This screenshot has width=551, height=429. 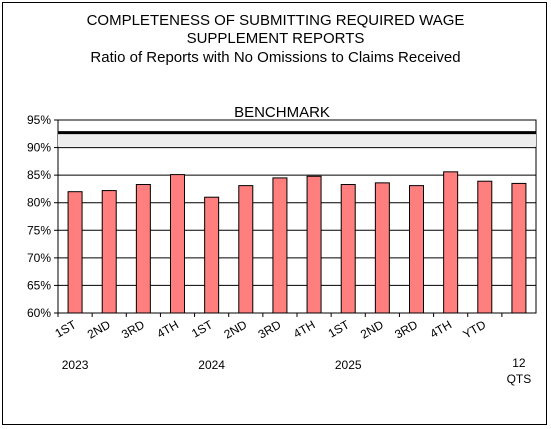 What do you see at coordinates (39, 313) in the screenshot?
I see `y-tick-label: 60%` at bounding box center [39, 313].